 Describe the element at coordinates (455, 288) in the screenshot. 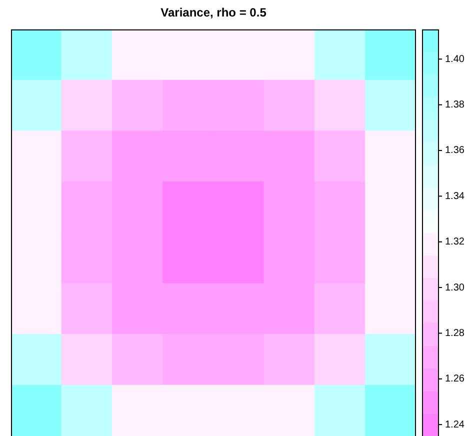

I see `color-bar-label: 1.30` at that location.